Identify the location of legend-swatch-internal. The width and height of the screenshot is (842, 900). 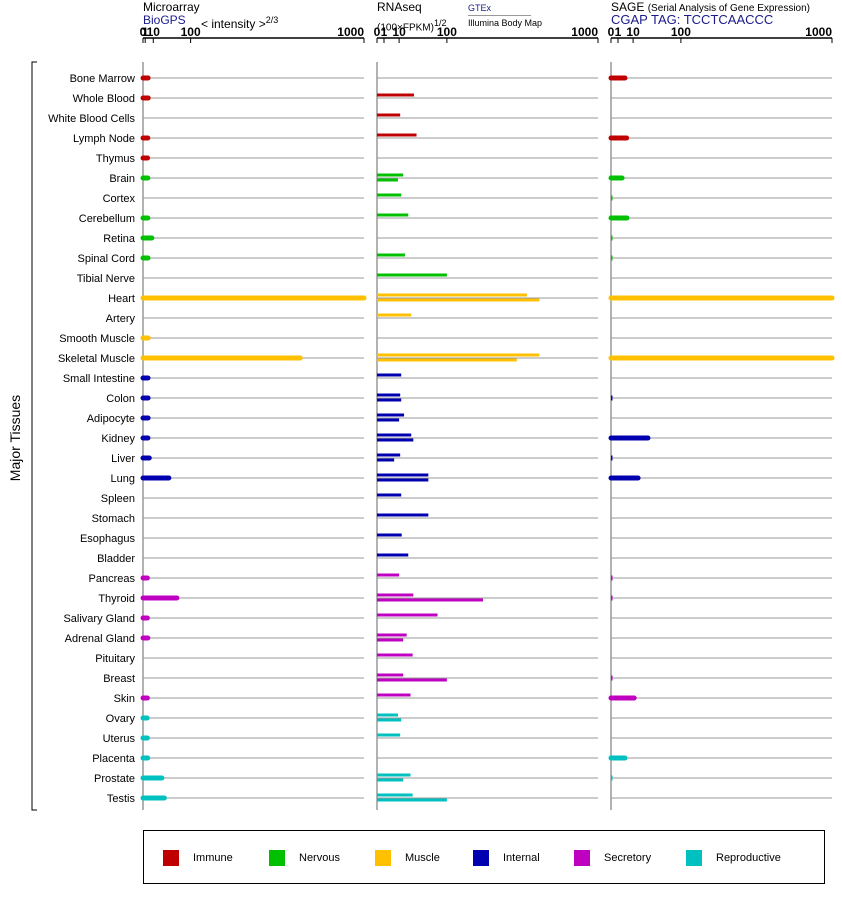
(481, 858).